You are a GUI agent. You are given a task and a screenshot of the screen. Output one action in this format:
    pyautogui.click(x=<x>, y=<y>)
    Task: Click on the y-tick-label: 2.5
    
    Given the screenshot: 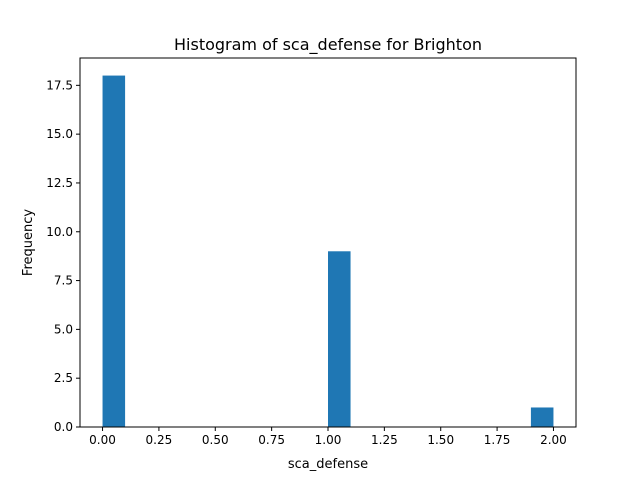 What is the action you would take?
    pyautogui.click(x=63, y=378)
    